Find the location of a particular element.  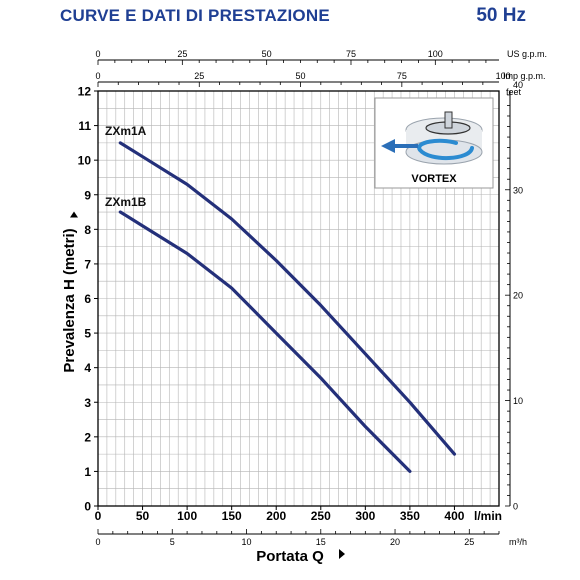

us-gpm-tick-label: 100 is located at coordinates (435, 54).